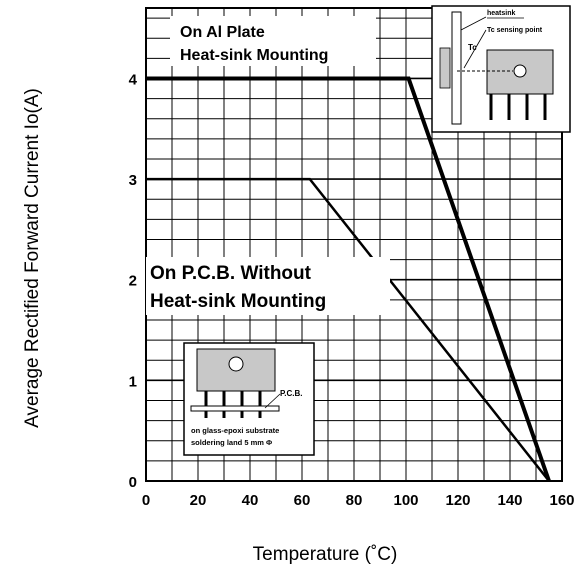 This screenshot has height=571, width=575. What do you see at coordinates (501, 69) in the screenshot?
I see `heatsink-inset: heatsink Tc sensing point Tc` at bounding box center [501, 69].